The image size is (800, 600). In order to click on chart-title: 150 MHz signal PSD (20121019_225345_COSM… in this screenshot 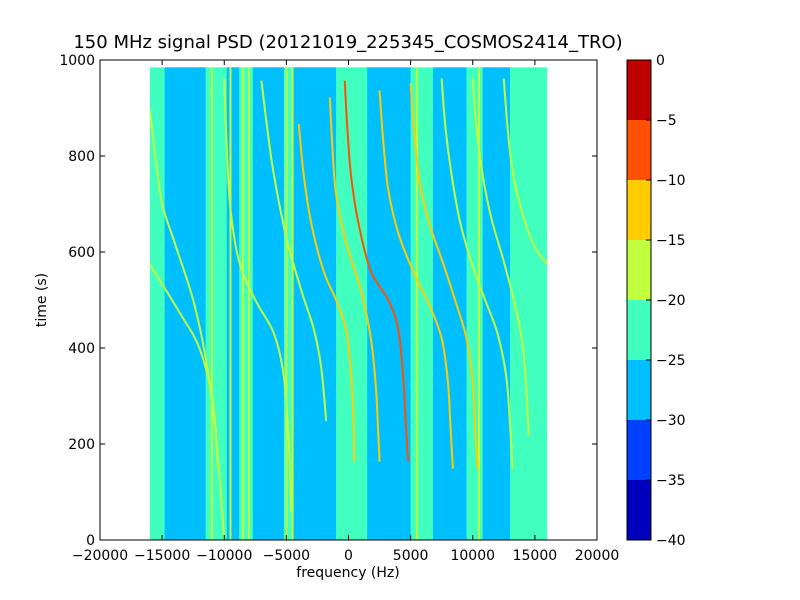, I will do `click(347, 42)`.